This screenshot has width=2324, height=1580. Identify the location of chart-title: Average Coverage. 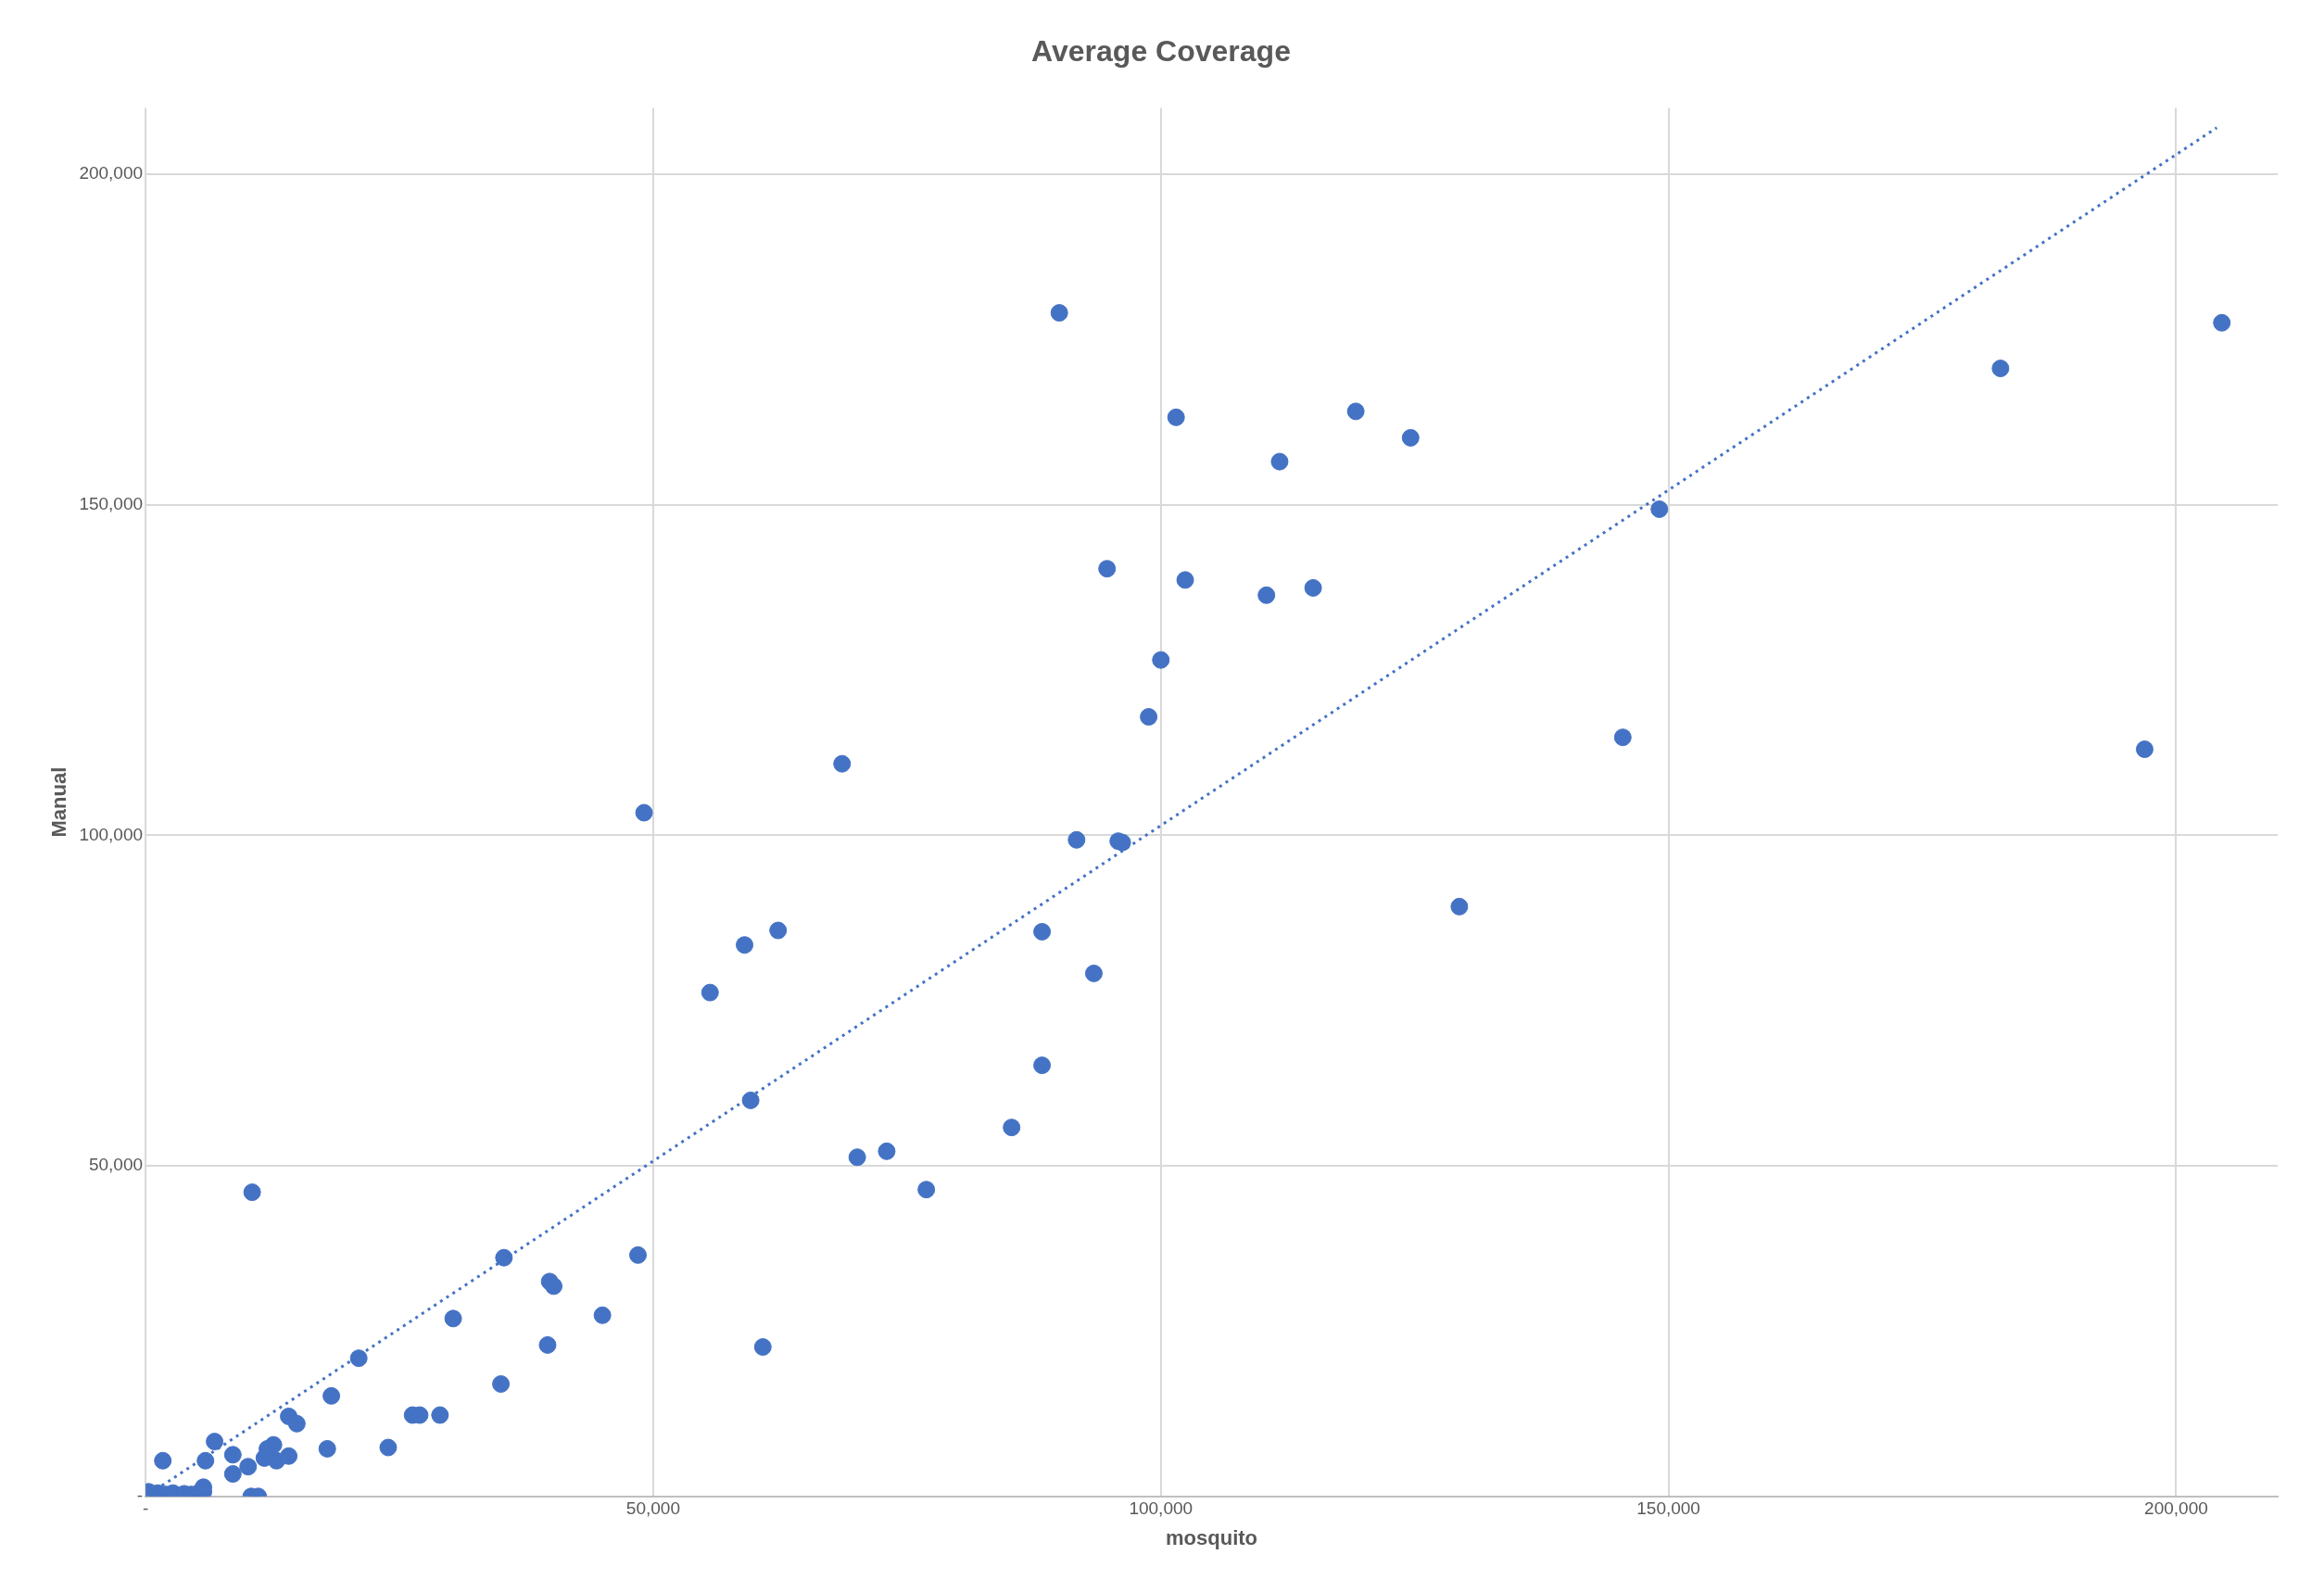
(1161, 51).